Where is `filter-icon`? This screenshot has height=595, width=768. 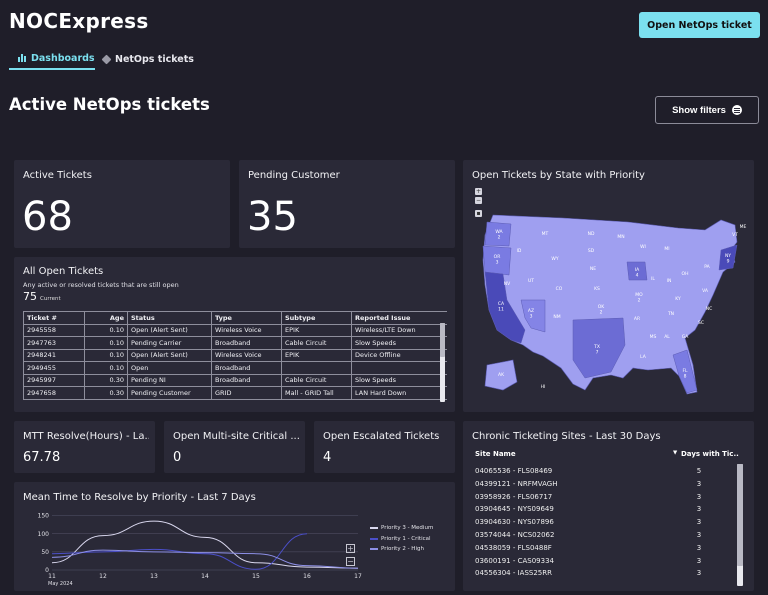
filter-icon is located at coordinates (736, 110).